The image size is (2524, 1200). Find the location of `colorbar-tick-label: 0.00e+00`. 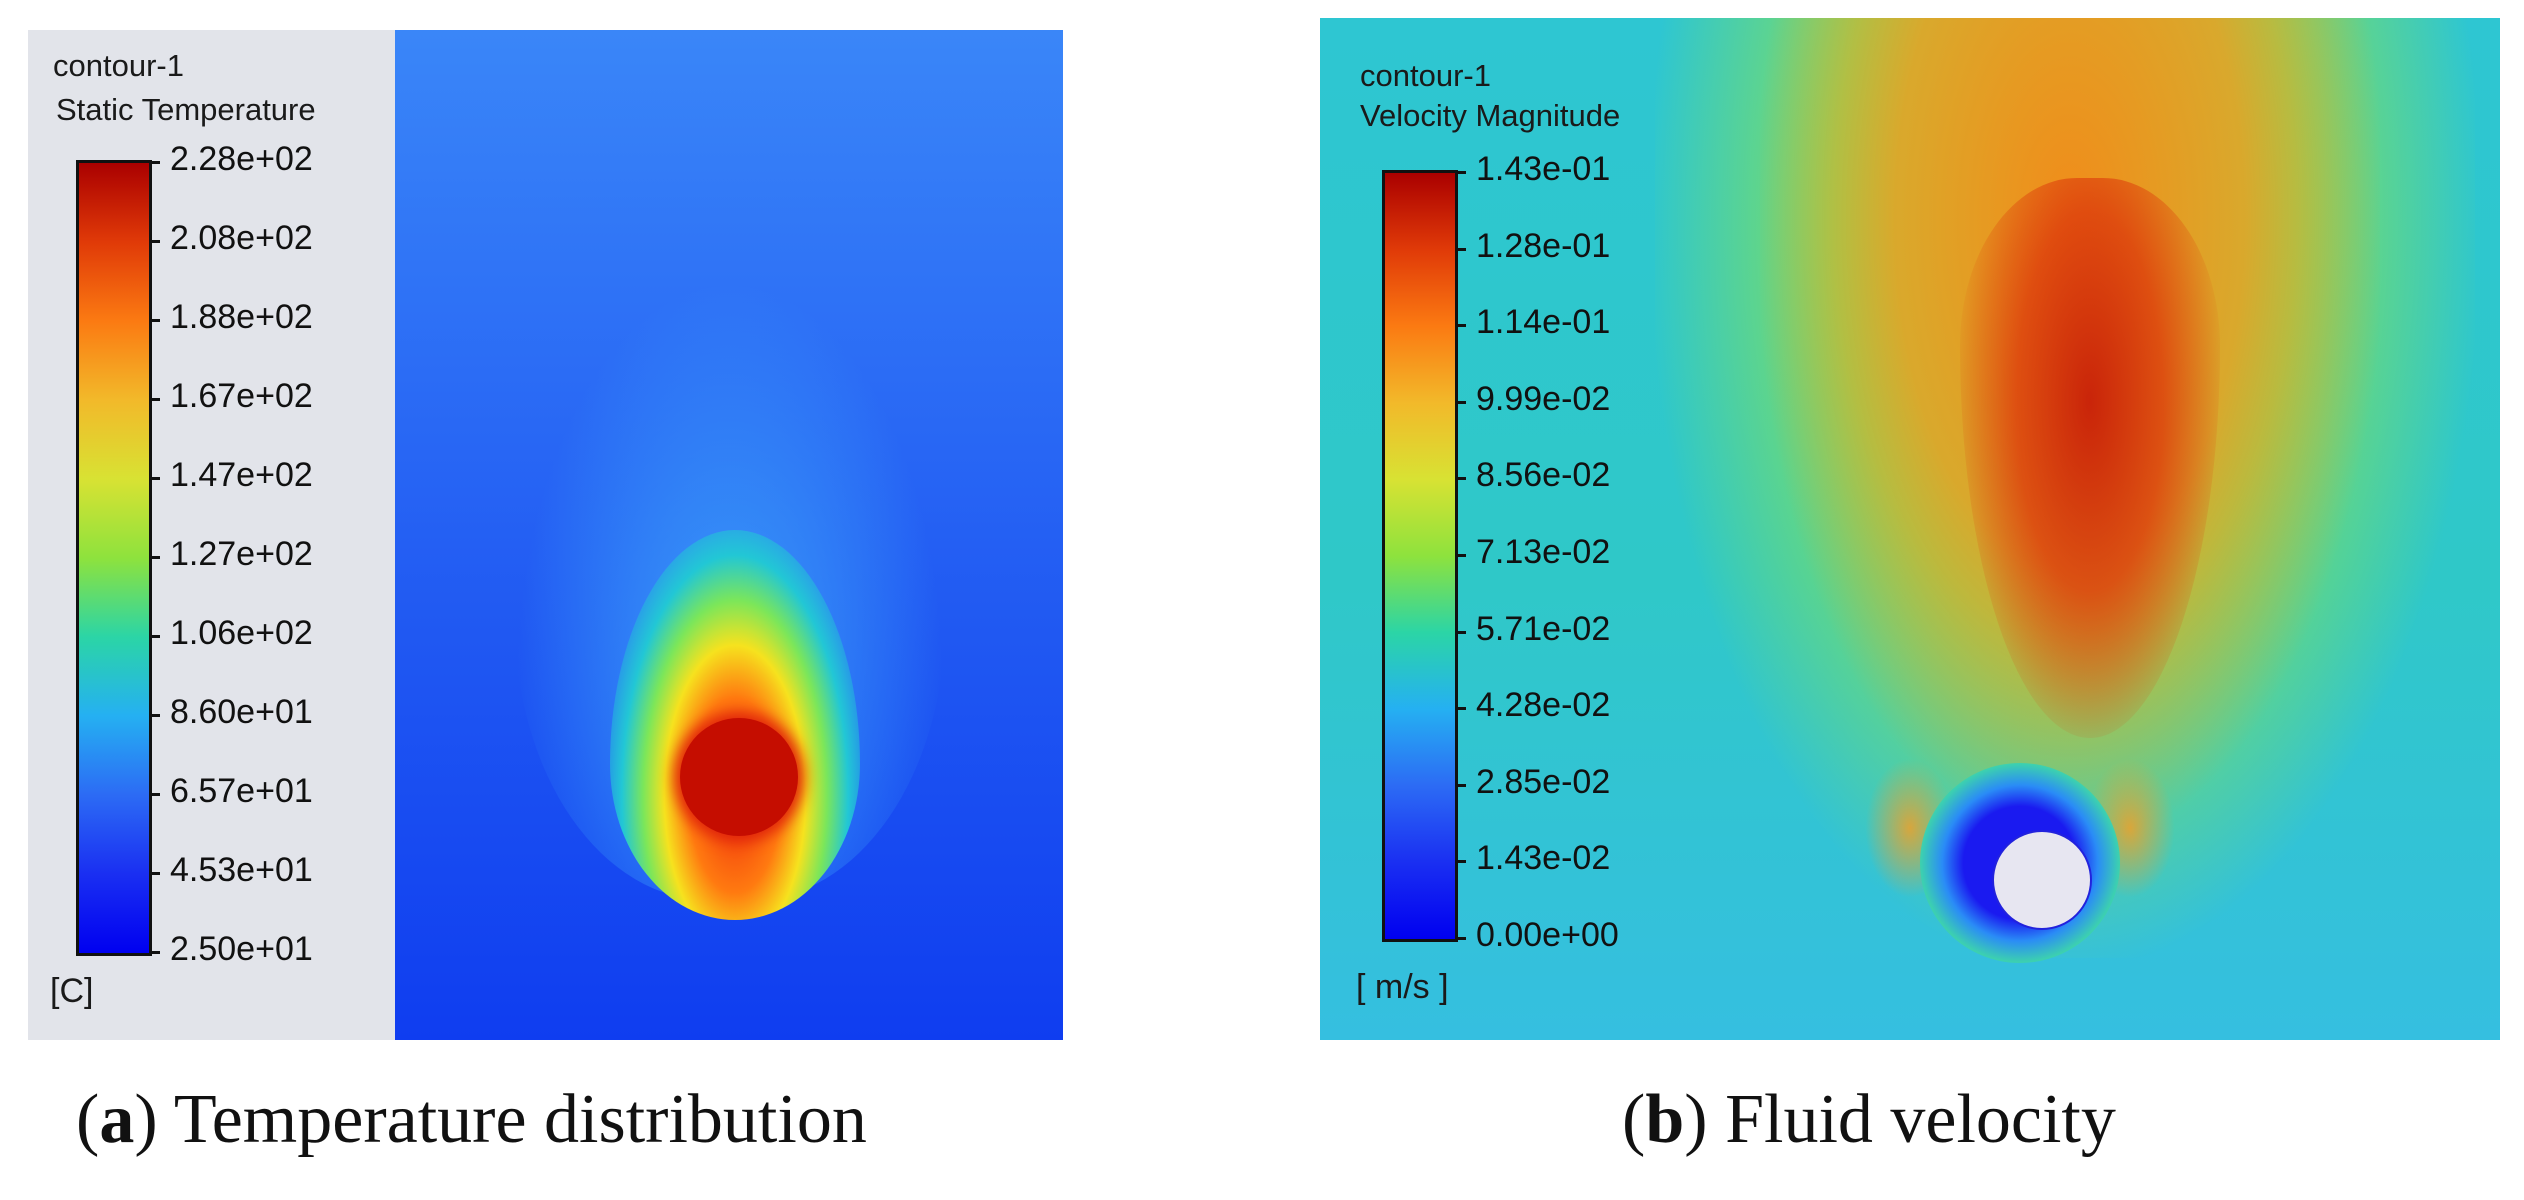

colorbar-tick-label: 0.00e+00 is located at coordinates (1547, 935).